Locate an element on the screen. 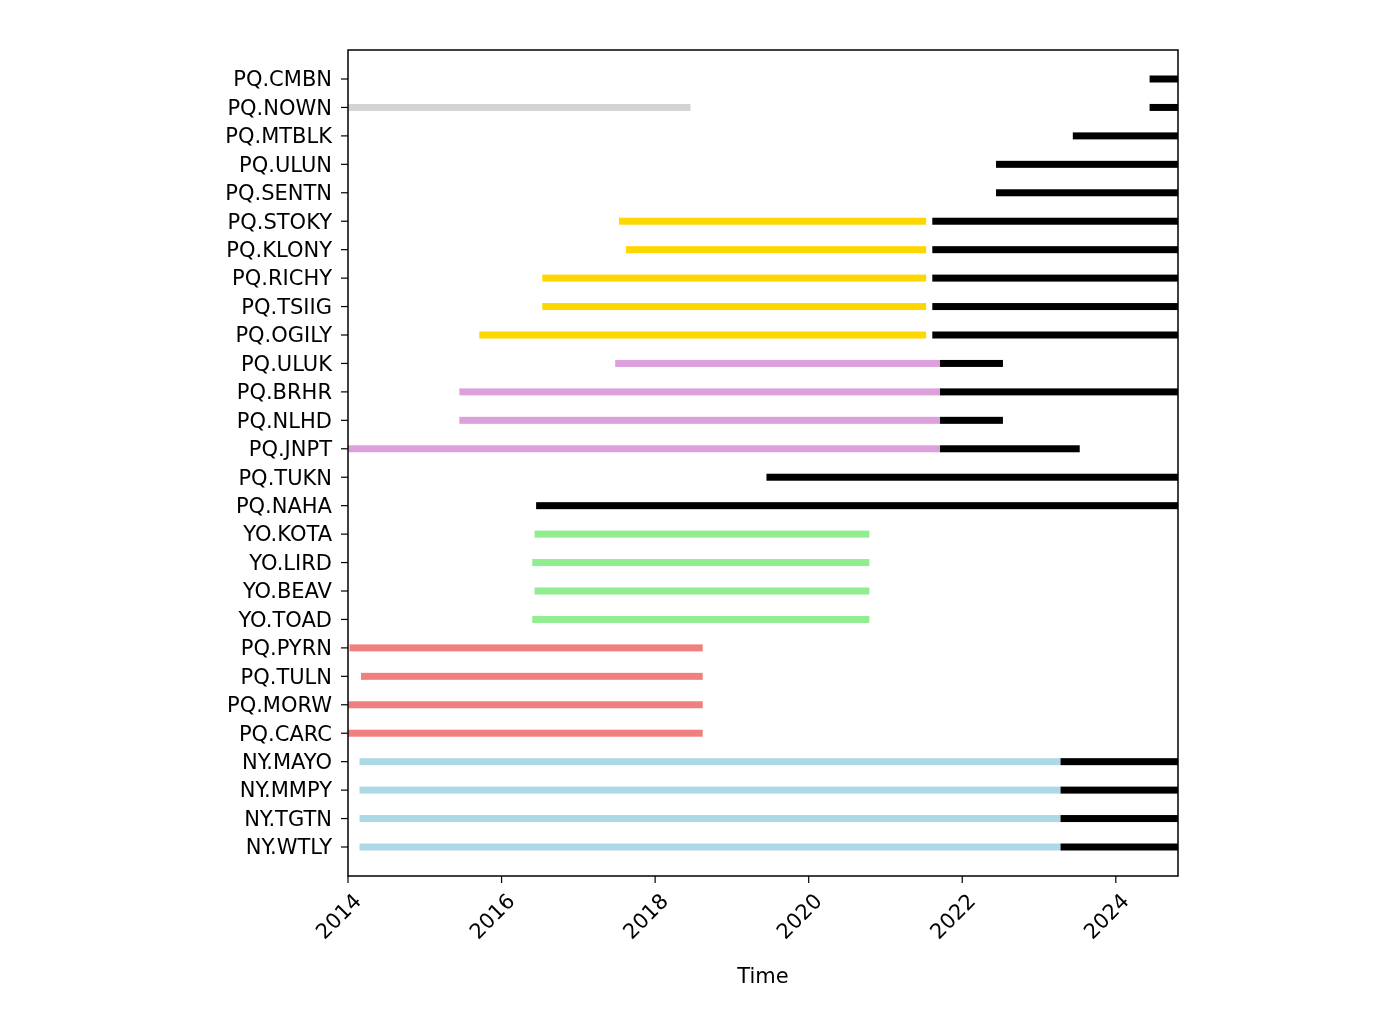 The height and width of the screenshot is (1015, 1383). y-tick-label: PQ.CMBN is located at coordinates (282, 79).